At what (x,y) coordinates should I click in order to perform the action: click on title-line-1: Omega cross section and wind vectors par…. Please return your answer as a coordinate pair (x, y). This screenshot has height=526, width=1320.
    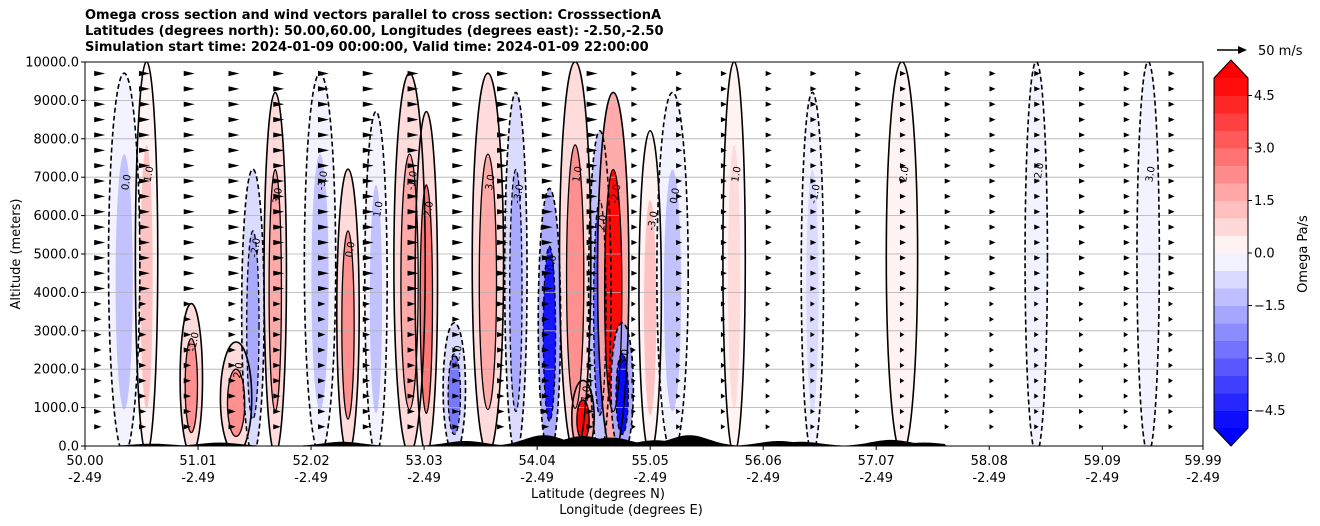
    Looking at the image, I should click on (373, 15).